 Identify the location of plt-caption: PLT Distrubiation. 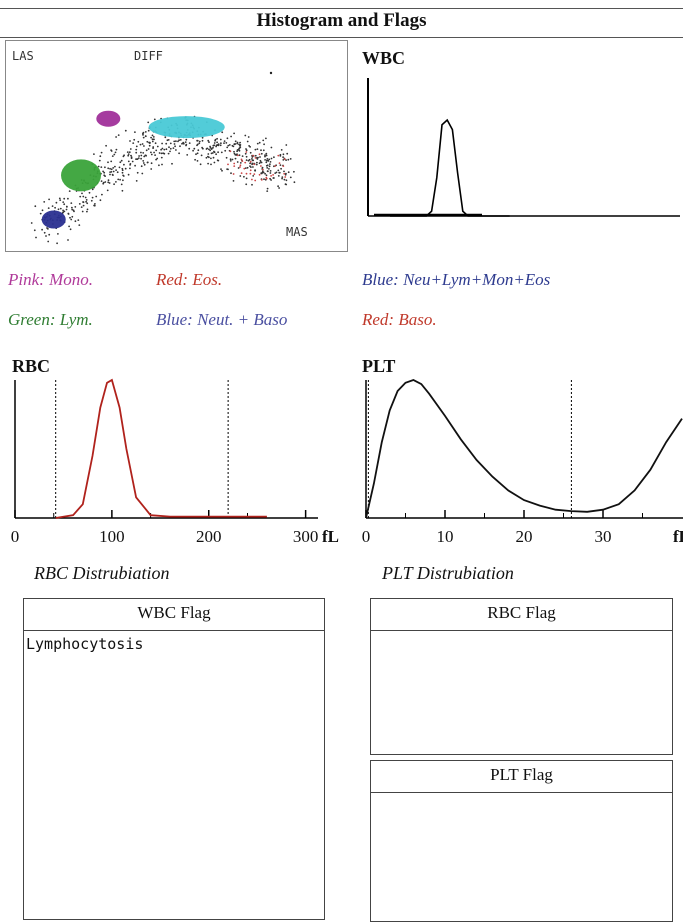
(448, 573).